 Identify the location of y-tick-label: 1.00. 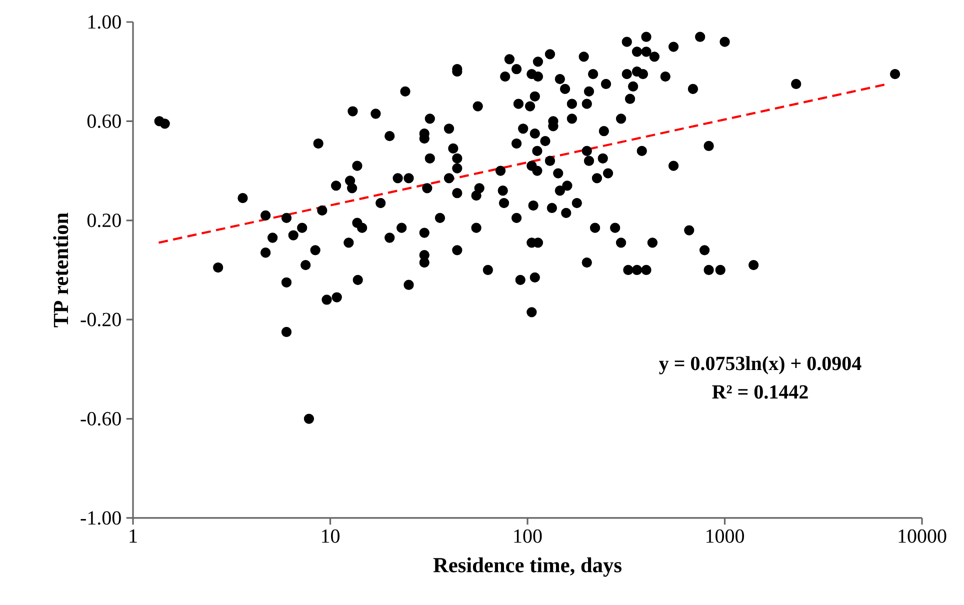
(104, 22).